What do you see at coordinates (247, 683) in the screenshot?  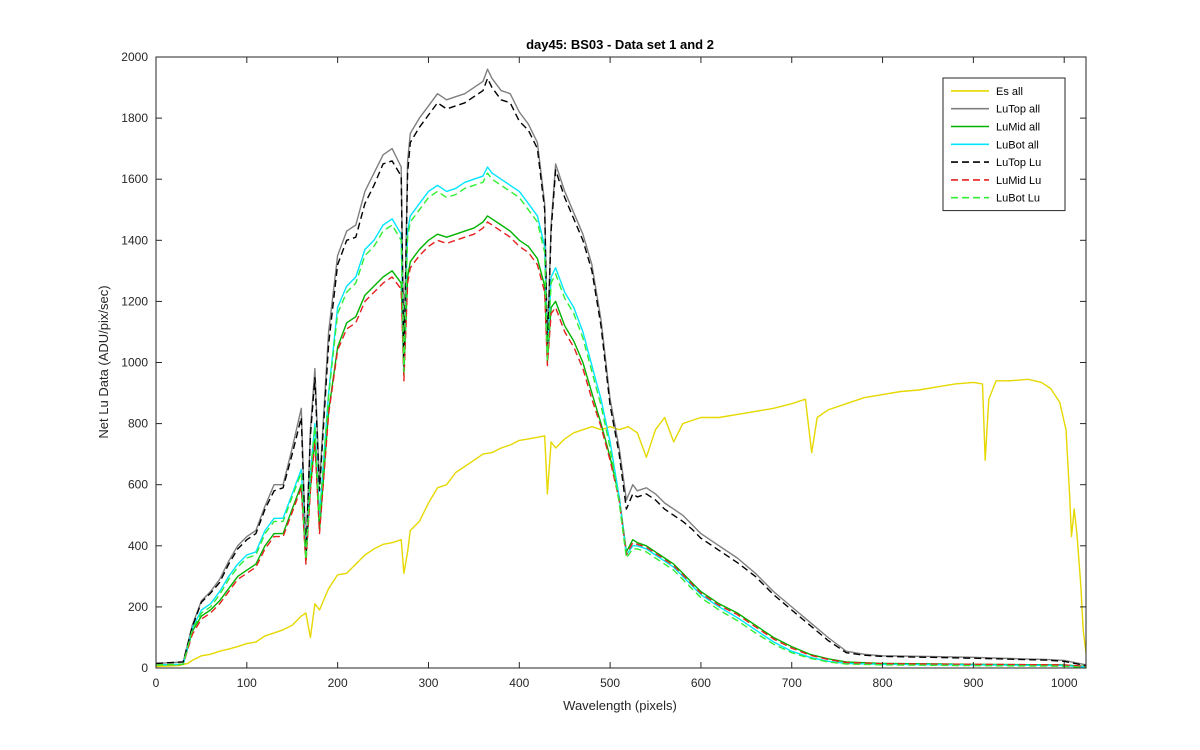 I see `x-tick-label: 100` at bounding box center [247, 683].